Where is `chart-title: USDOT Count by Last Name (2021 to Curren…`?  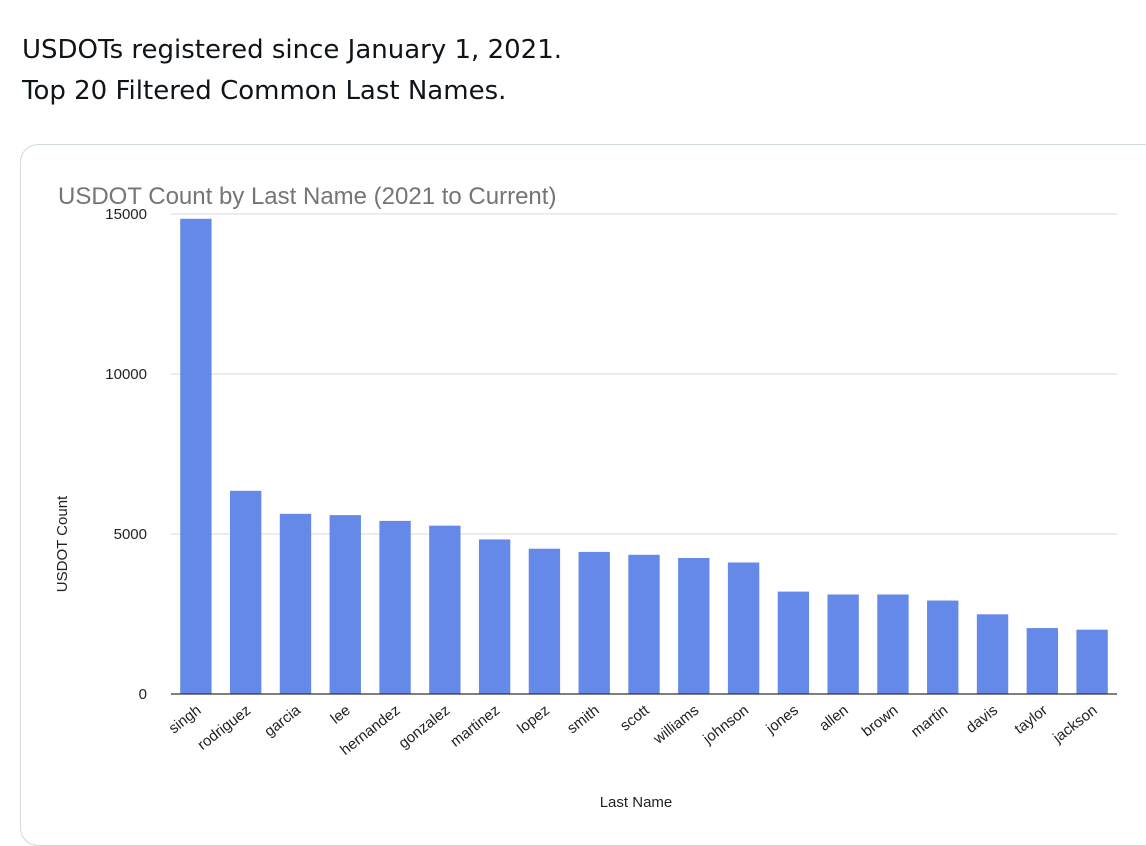
chart-title: USDOT Count by Last Name (2021 to Curren… is located at coordinates (307, 196).